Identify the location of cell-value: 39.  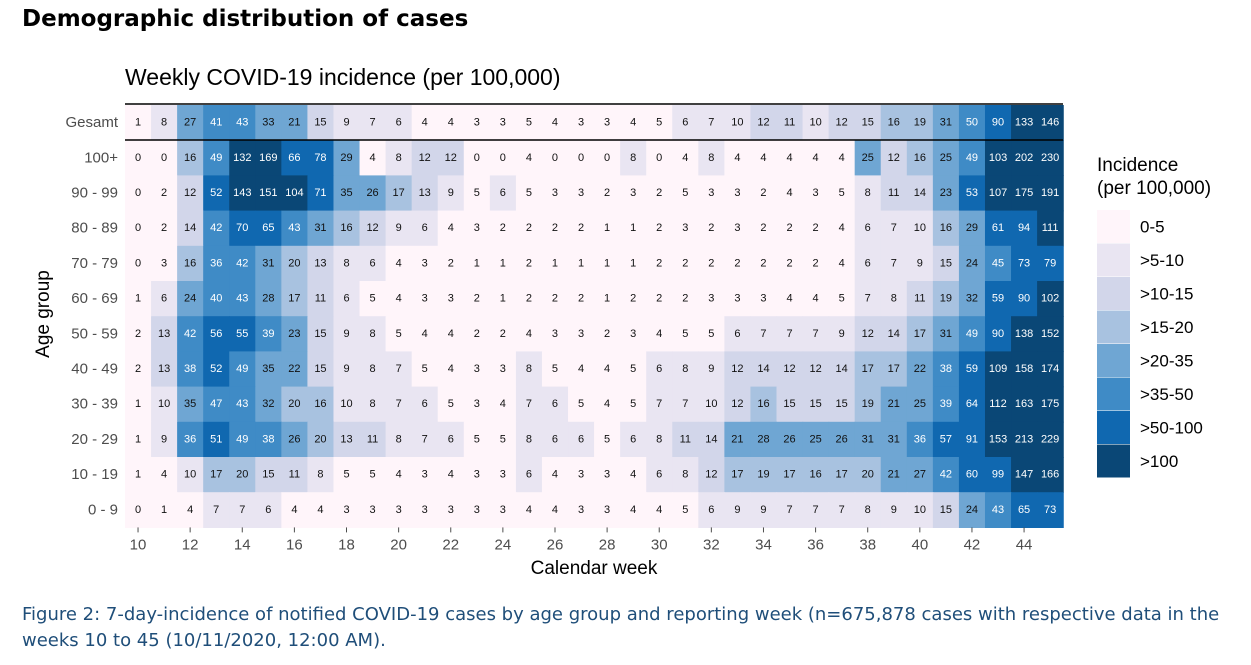
(946, 404).